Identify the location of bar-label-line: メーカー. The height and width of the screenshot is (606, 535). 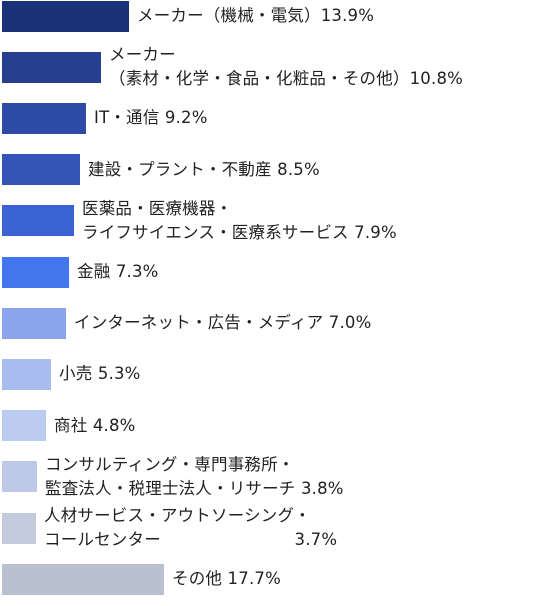
(142, 54).